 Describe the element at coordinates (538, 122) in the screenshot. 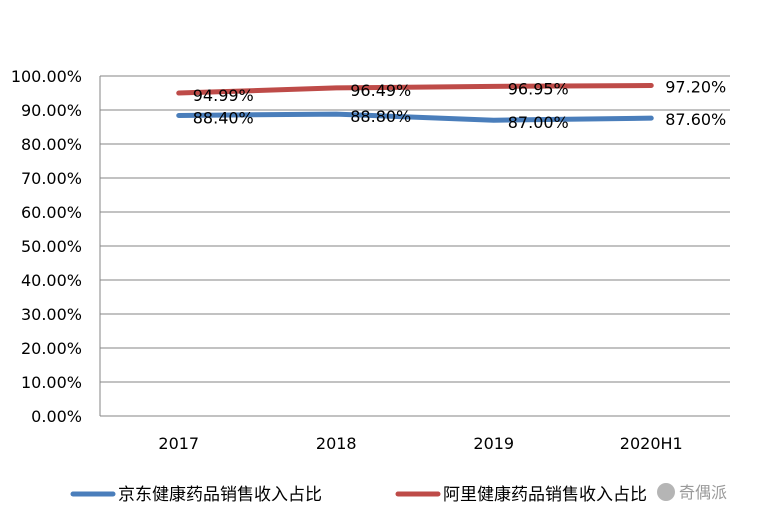

I see `data-label: 87.00%` at that location.